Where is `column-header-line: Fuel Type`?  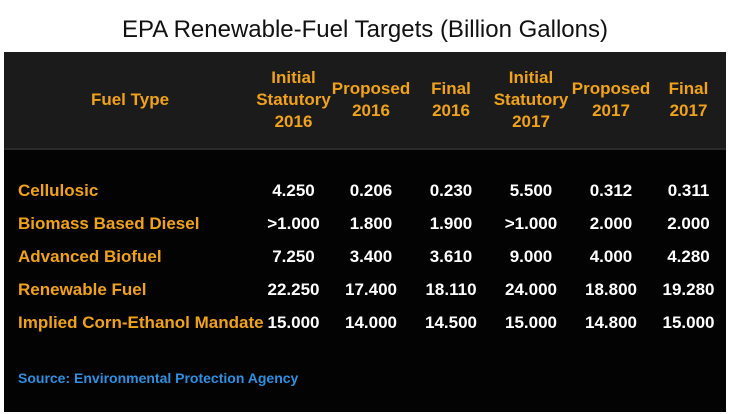
column-header-line: Fuel Type is located at coordinates (130, 99).